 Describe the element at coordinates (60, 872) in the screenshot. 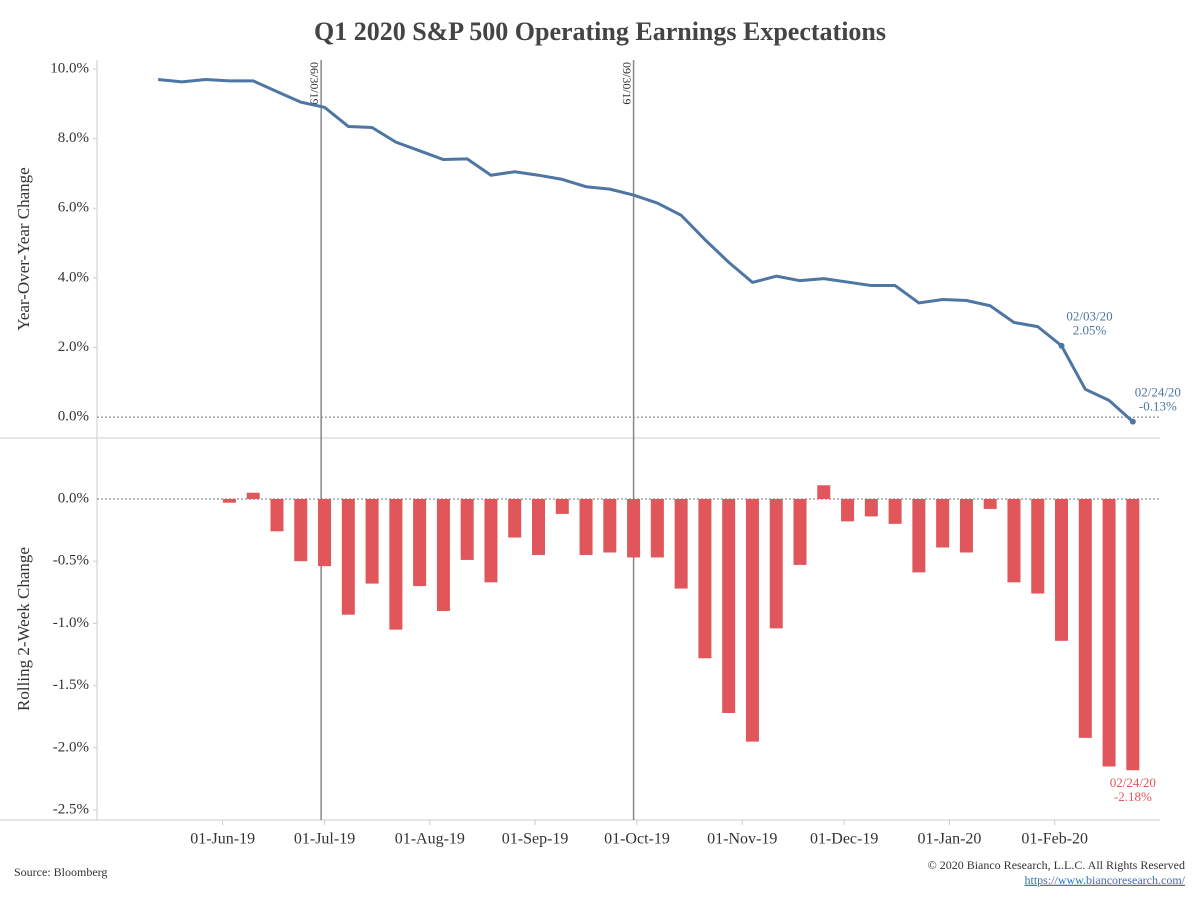

I see `source: Source: Bloomberg` at that location.